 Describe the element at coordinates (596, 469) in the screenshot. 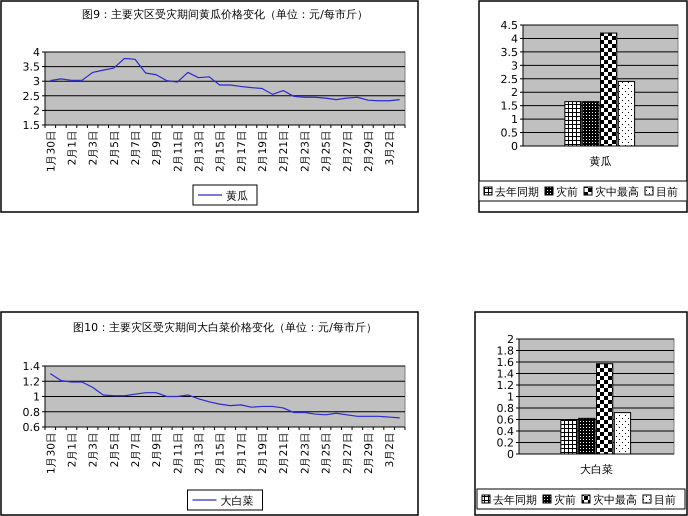

I see `x-tick-label: 大白菜` at that location.